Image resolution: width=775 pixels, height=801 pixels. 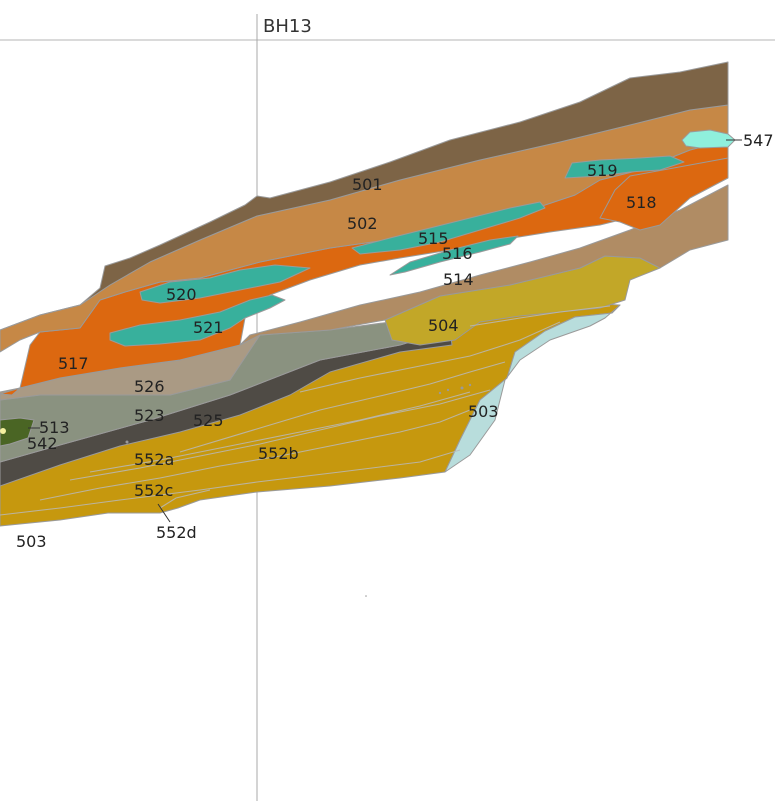 I want to click on label-514: 514, so click(x=458, y=279).